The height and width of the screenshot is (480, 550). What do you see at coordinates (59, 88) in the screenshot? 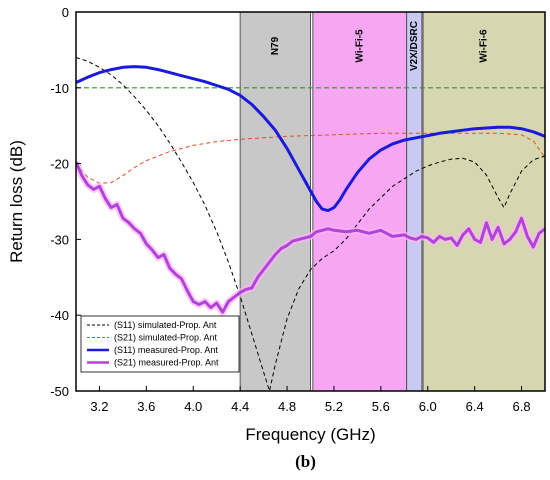
I see `y-tick-label-4: -10` at bounding box center [59, 88].